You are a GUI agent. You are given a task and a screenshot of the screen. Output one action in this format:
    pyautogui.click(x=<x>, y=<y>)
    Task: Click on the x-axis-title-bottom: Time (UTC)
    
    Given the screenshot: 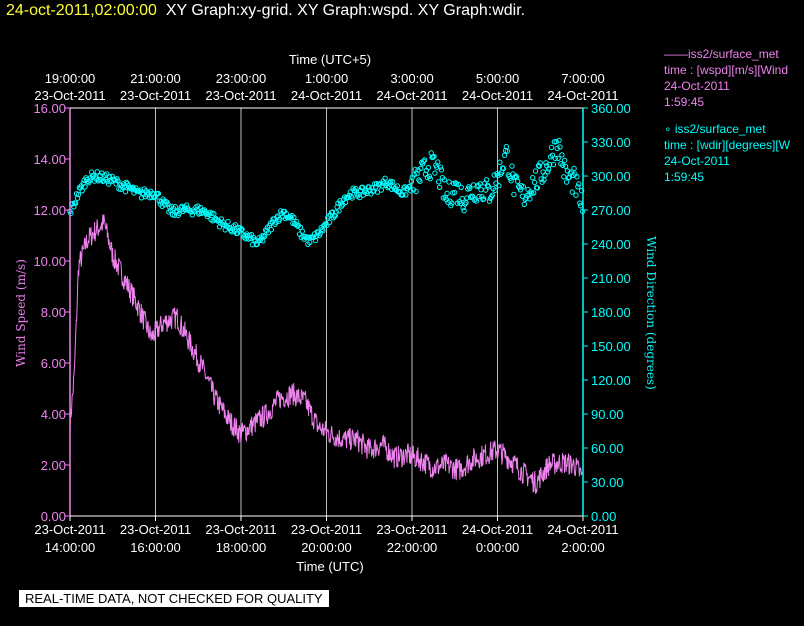 What is the action you would take?
    pyautogui.click(x=329, y=566)
    